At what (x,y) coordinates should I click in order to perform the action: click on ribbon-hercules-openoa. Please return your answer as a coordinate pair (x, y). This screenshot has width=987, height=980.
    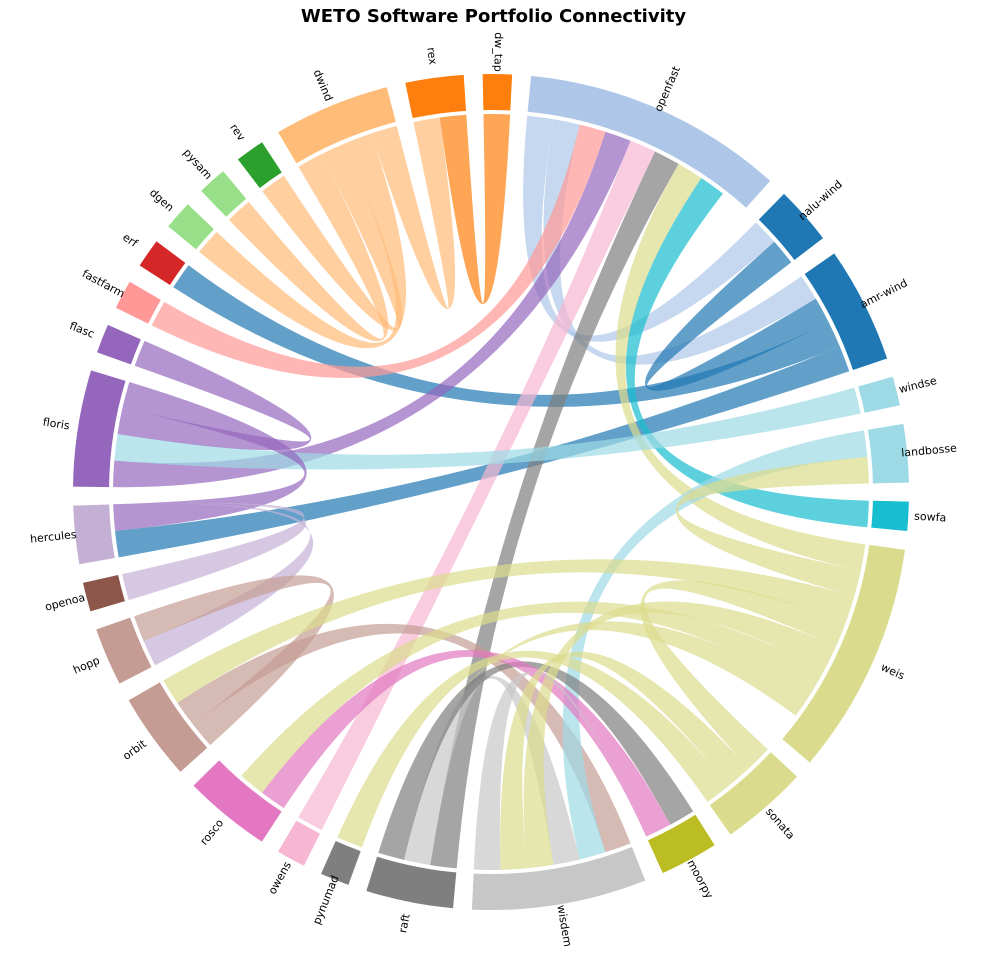
    Looking at the image, I should click on (210, 551).